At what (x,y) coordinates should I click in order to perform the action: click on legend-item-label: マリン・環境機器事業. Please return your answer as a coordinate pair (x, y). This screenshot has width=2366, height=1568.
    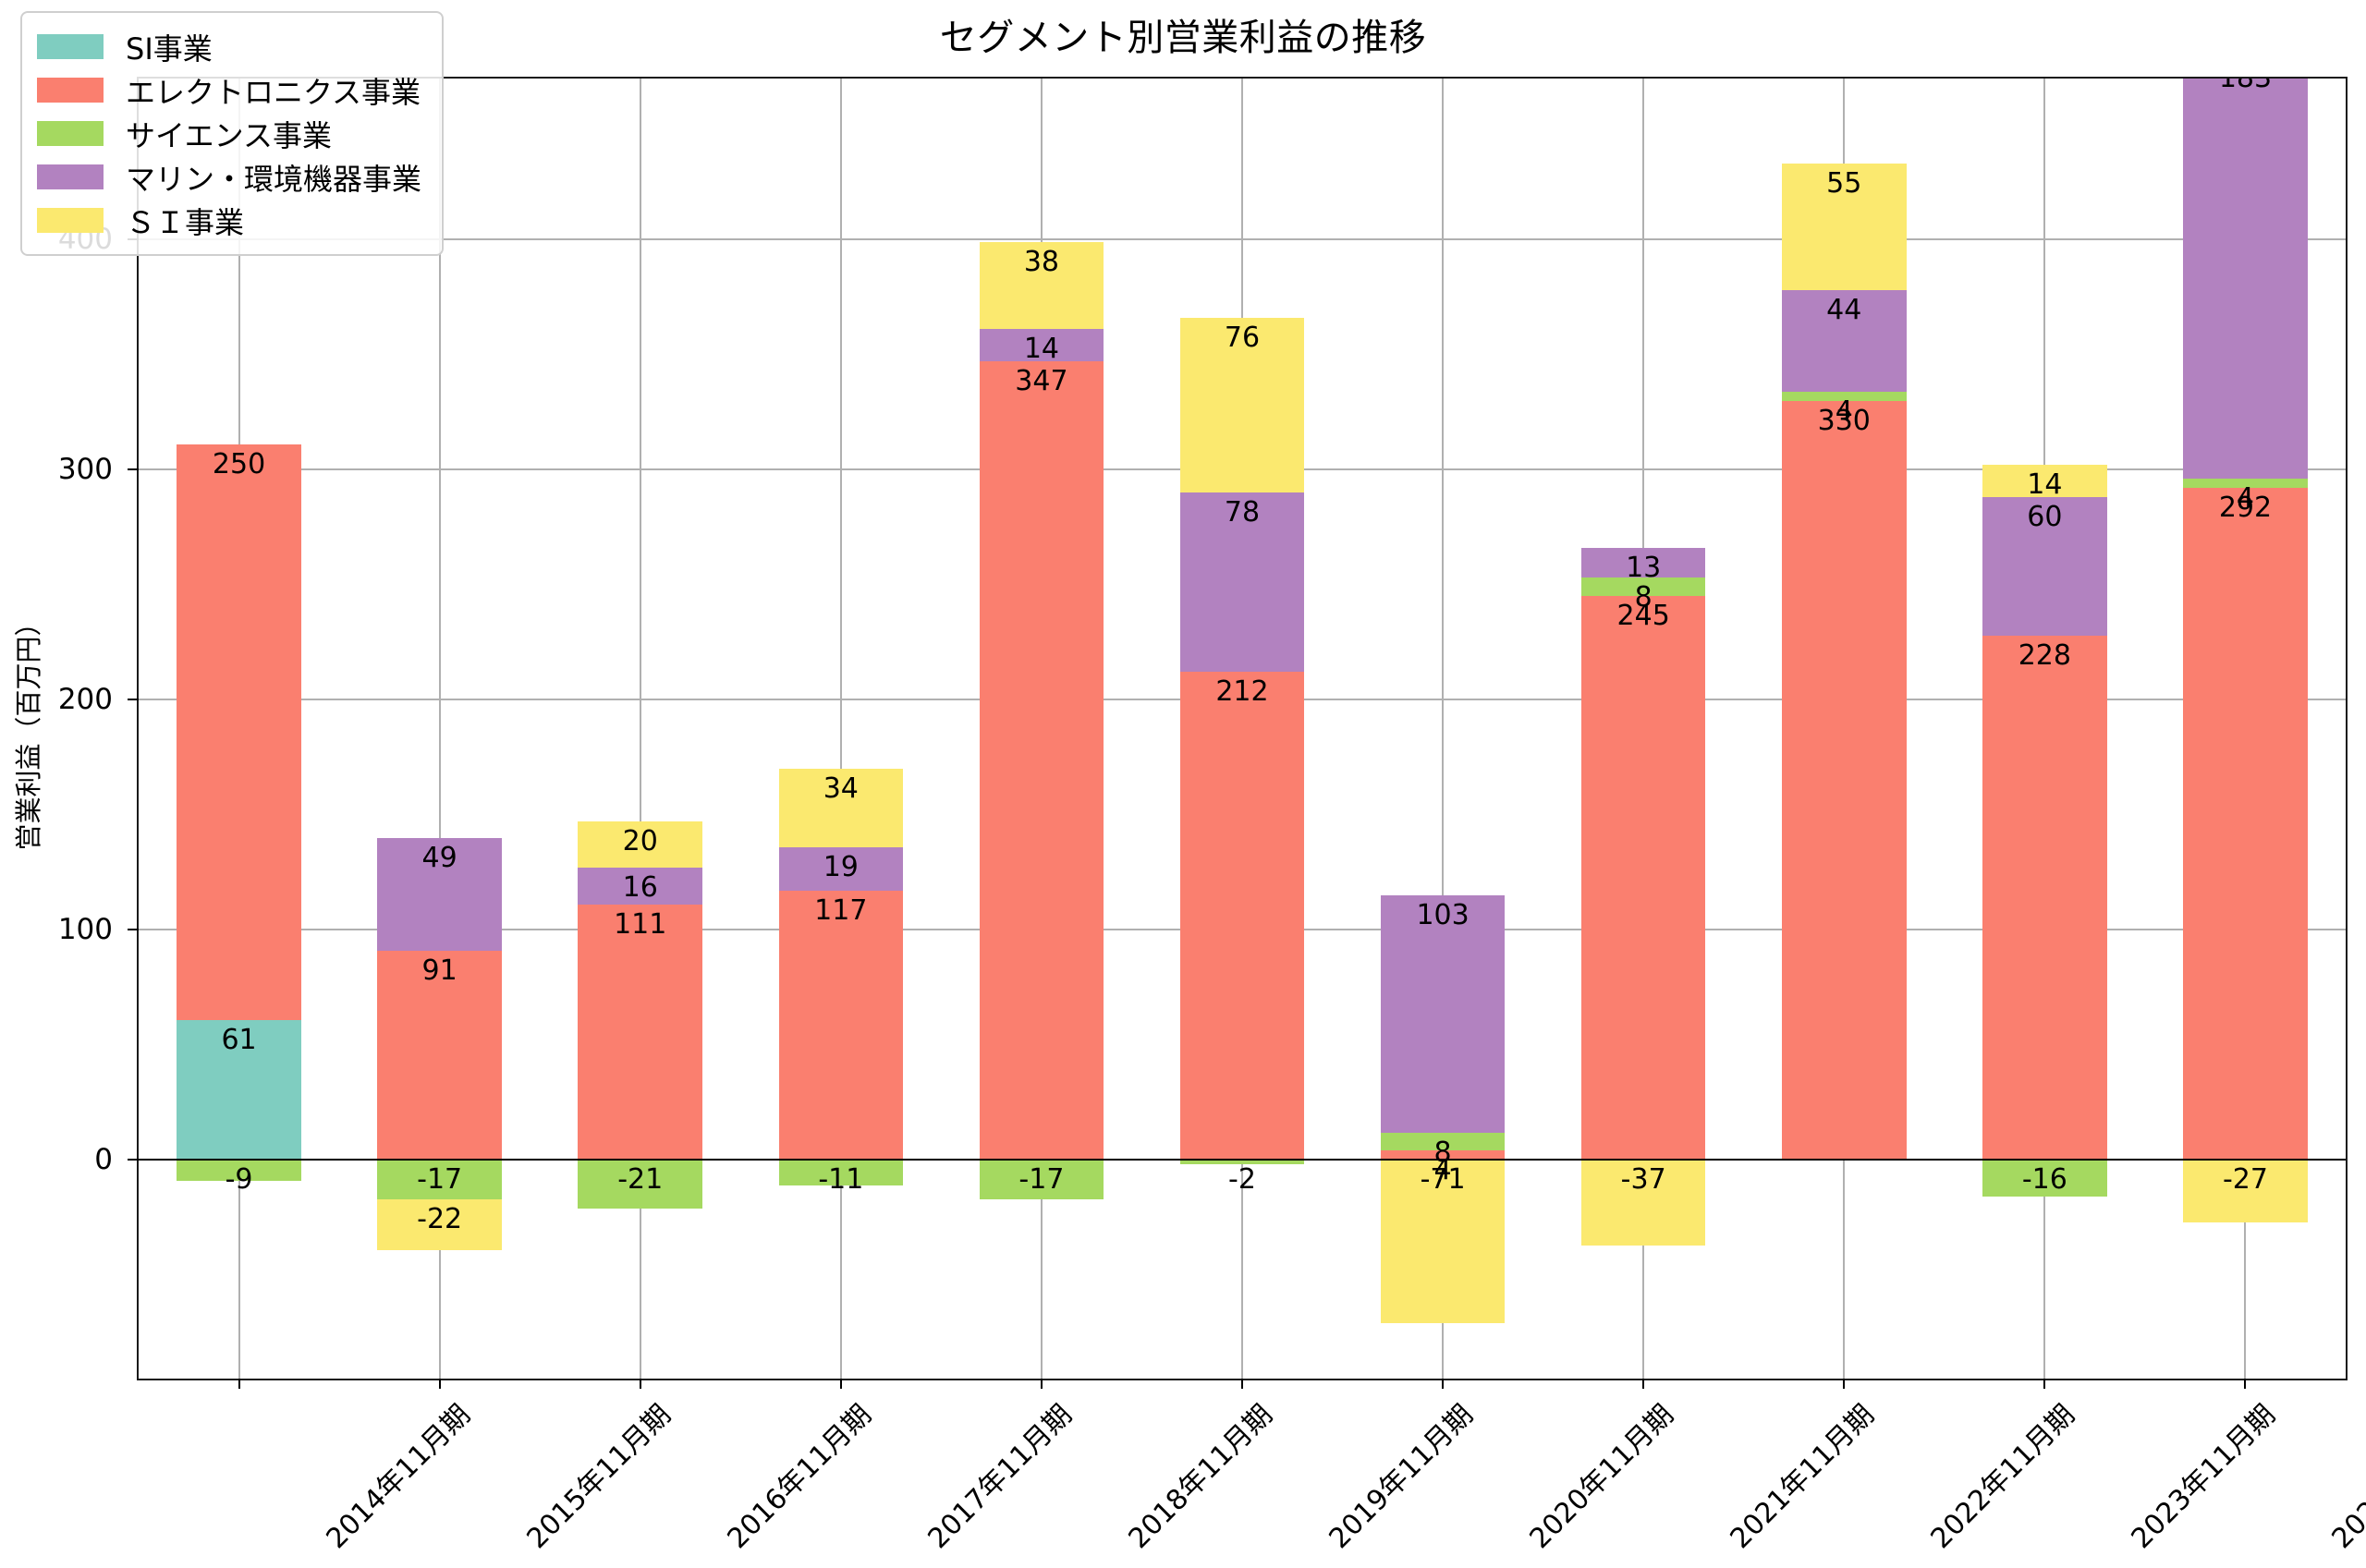
    Looking at the image, I should click on (274, 179).